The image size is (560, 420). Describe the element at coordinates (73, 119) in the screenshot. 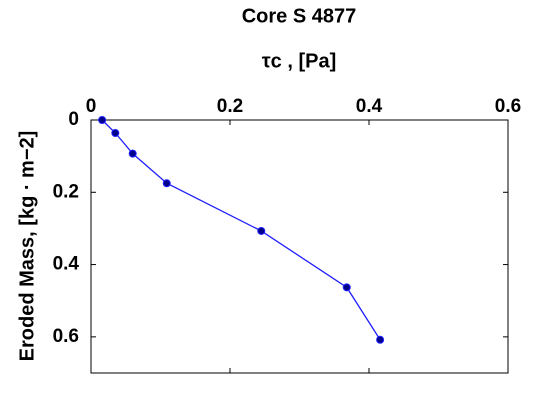

I see `y-tick-label: 0` at that location.